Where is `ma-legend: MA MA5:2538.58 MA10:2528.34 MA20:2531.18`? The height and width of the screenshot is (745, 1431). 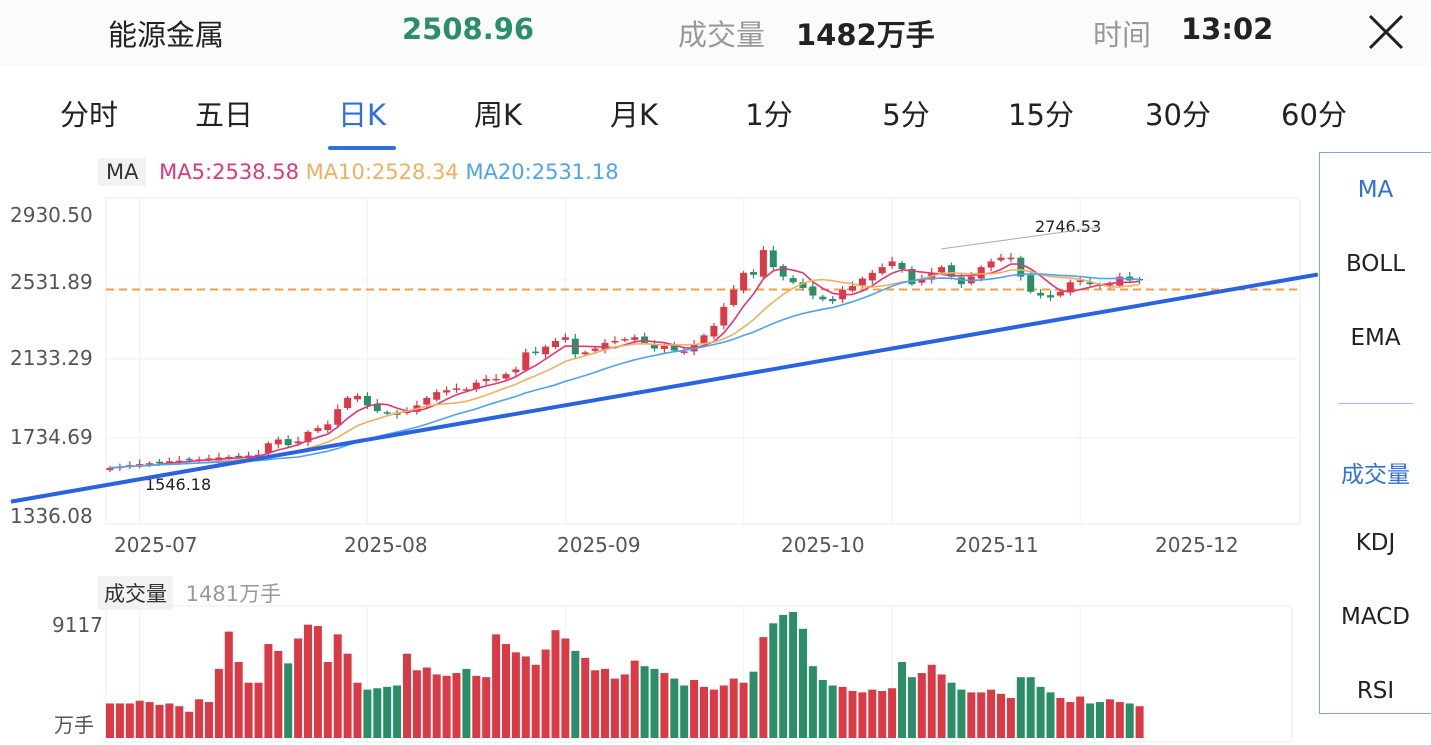
ma-legend: MA MA5:2538.58 MA10:2528.34 MA20:2531.18 is located at coordinates (358, 173).